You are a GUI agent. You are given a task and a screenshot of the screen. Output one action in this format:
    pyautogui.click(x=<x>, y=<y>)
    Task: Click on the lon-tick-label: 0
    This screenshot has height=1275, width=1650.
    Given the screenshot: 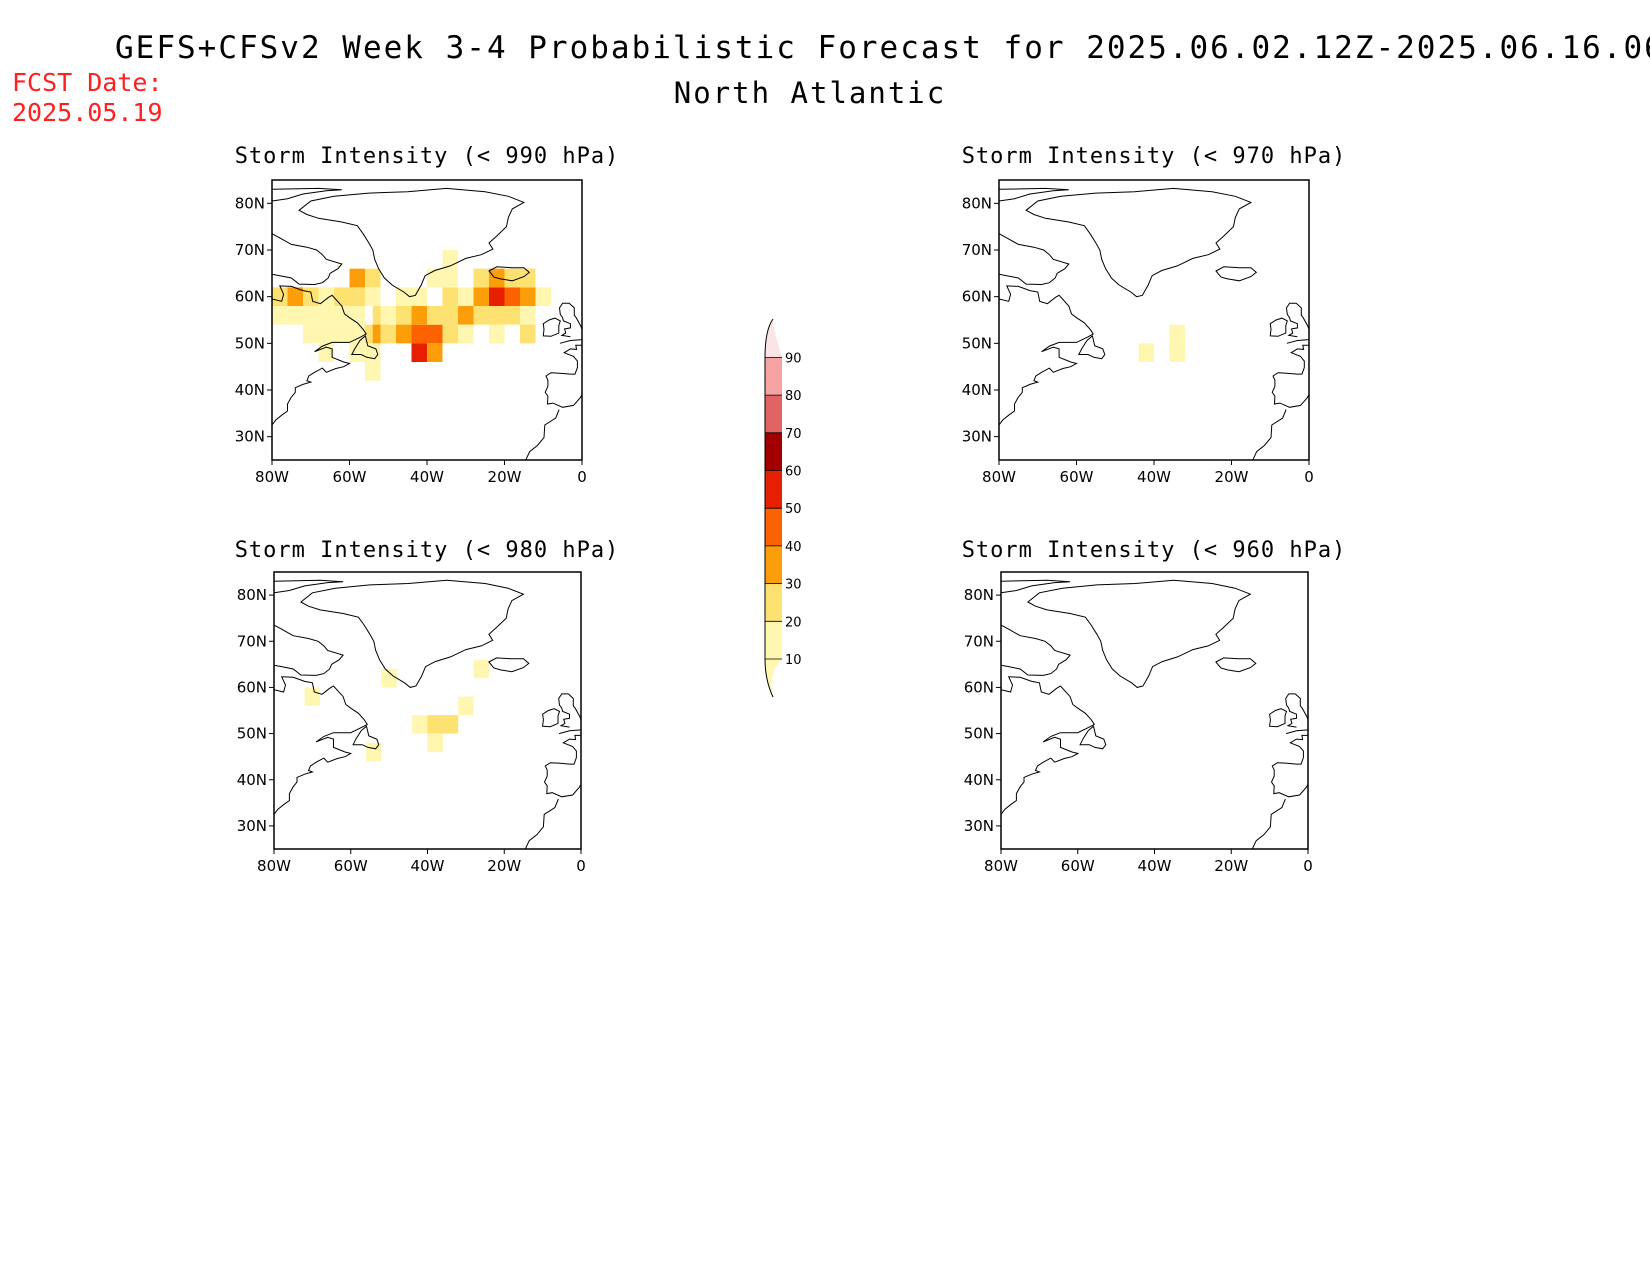 What is the action you would take?
    pyautogui.click(x=1309, y=477)
    